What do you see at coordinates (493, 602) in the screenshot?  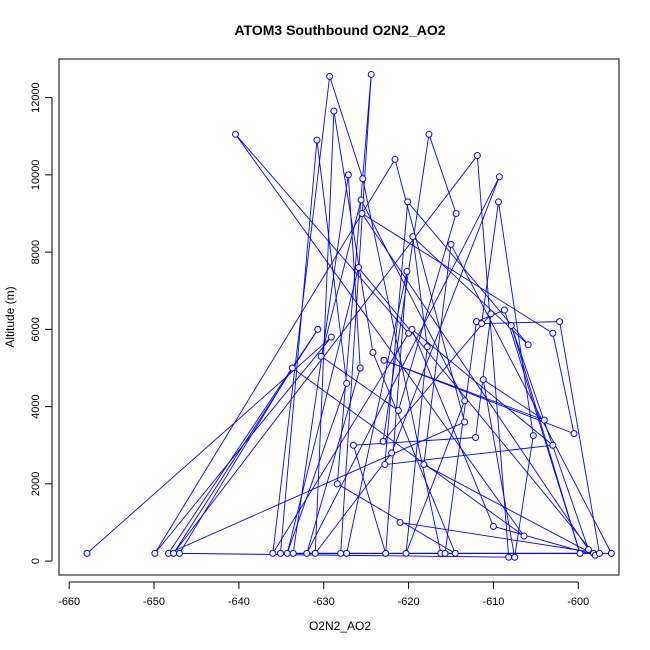 I see `x-tick-label: -610` at bounding box center [493, 602].